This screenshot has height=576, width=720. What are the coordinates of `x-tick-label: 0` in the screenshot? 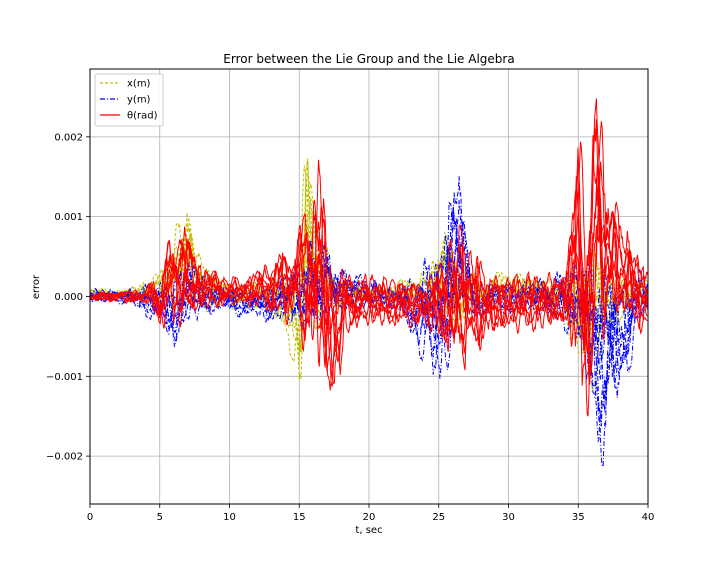 It's located at (90, 517).